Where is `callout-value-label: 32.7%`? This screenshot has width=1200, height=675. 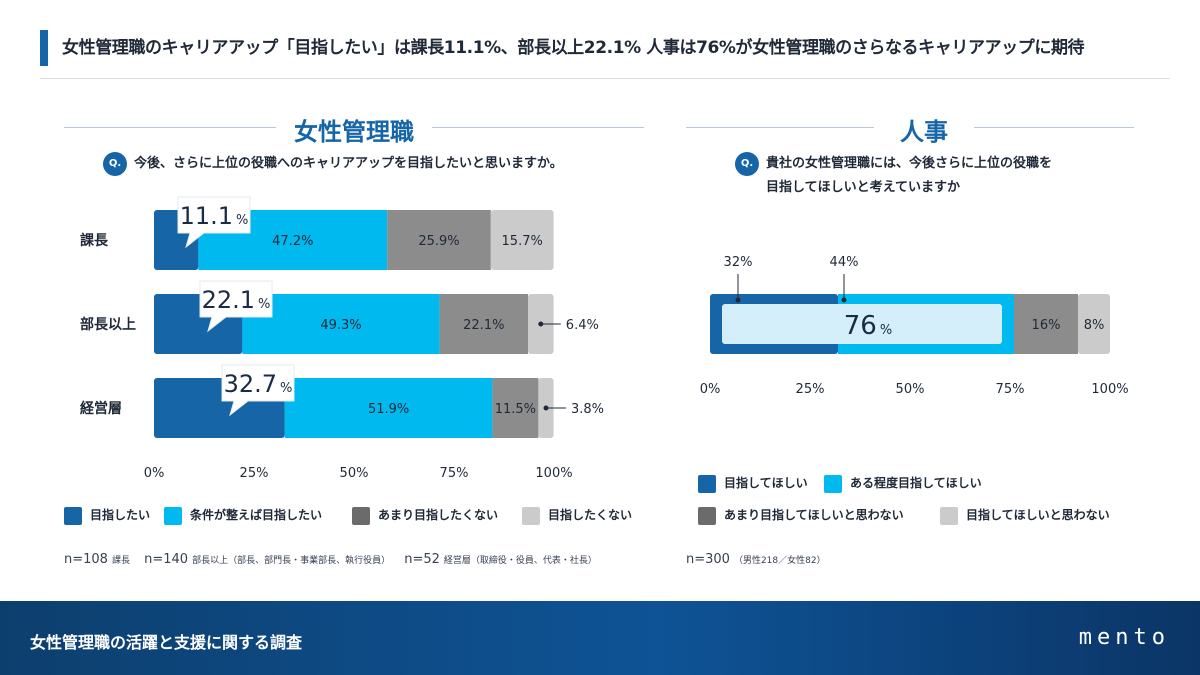
callout-value-label: 32.7% is located at coordinates (258, 384).